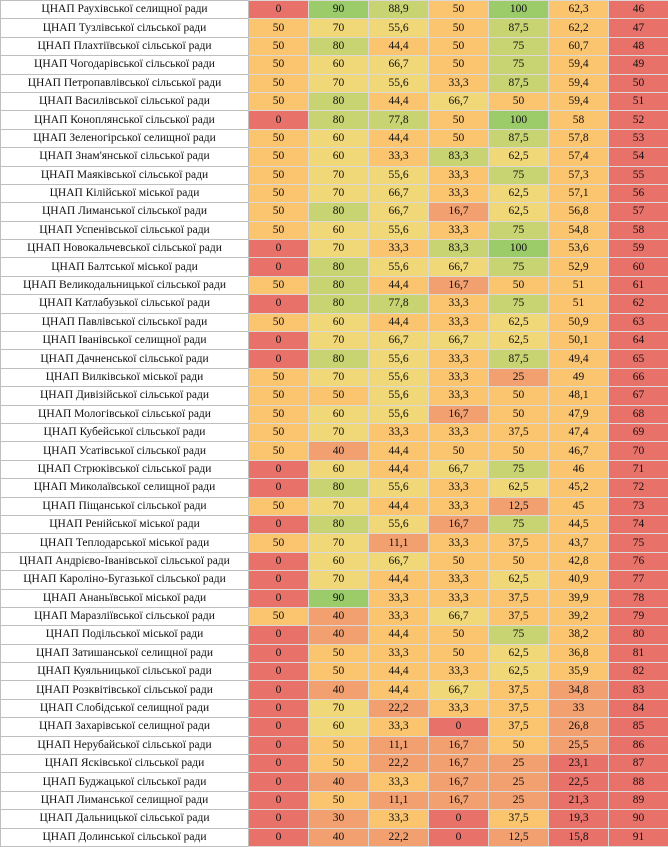 This screenshot has height=847, width=668. I want to click on rank-cell: 70, so click(638, 451).